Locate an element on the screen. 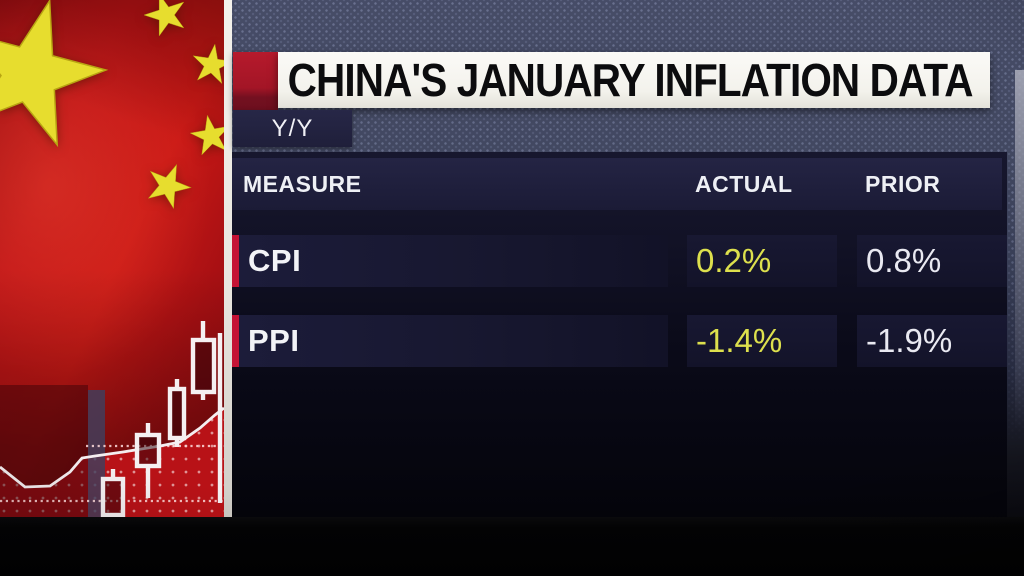  headline-accent-block is located at coordinates (255, 81).